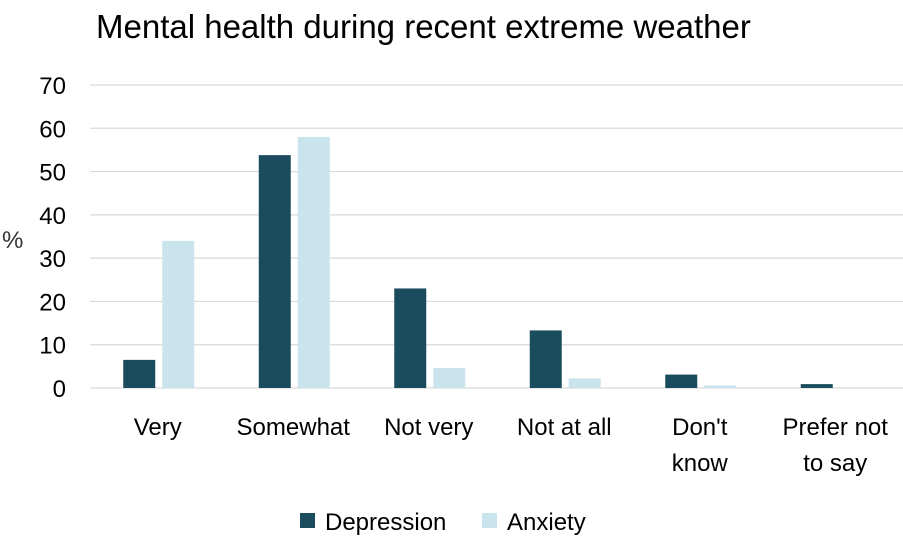 This screenshot has height=540, width=903. What do you see at coordinates (564, 427) in the screenshot?
I see `x-tick-label: Not at all` at bounding box center [564, 427].